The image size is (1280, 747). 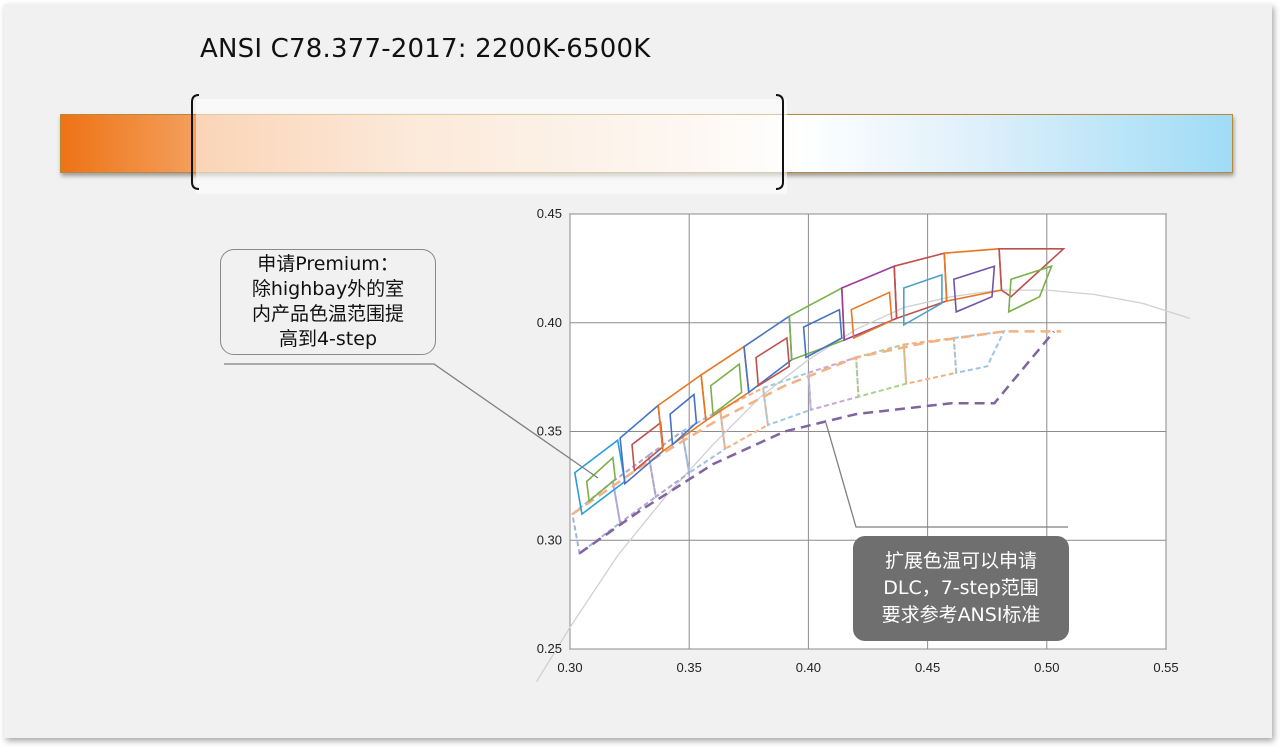 I want to click on x-tick-label-2: 0.40, so click(x=808, y=667).